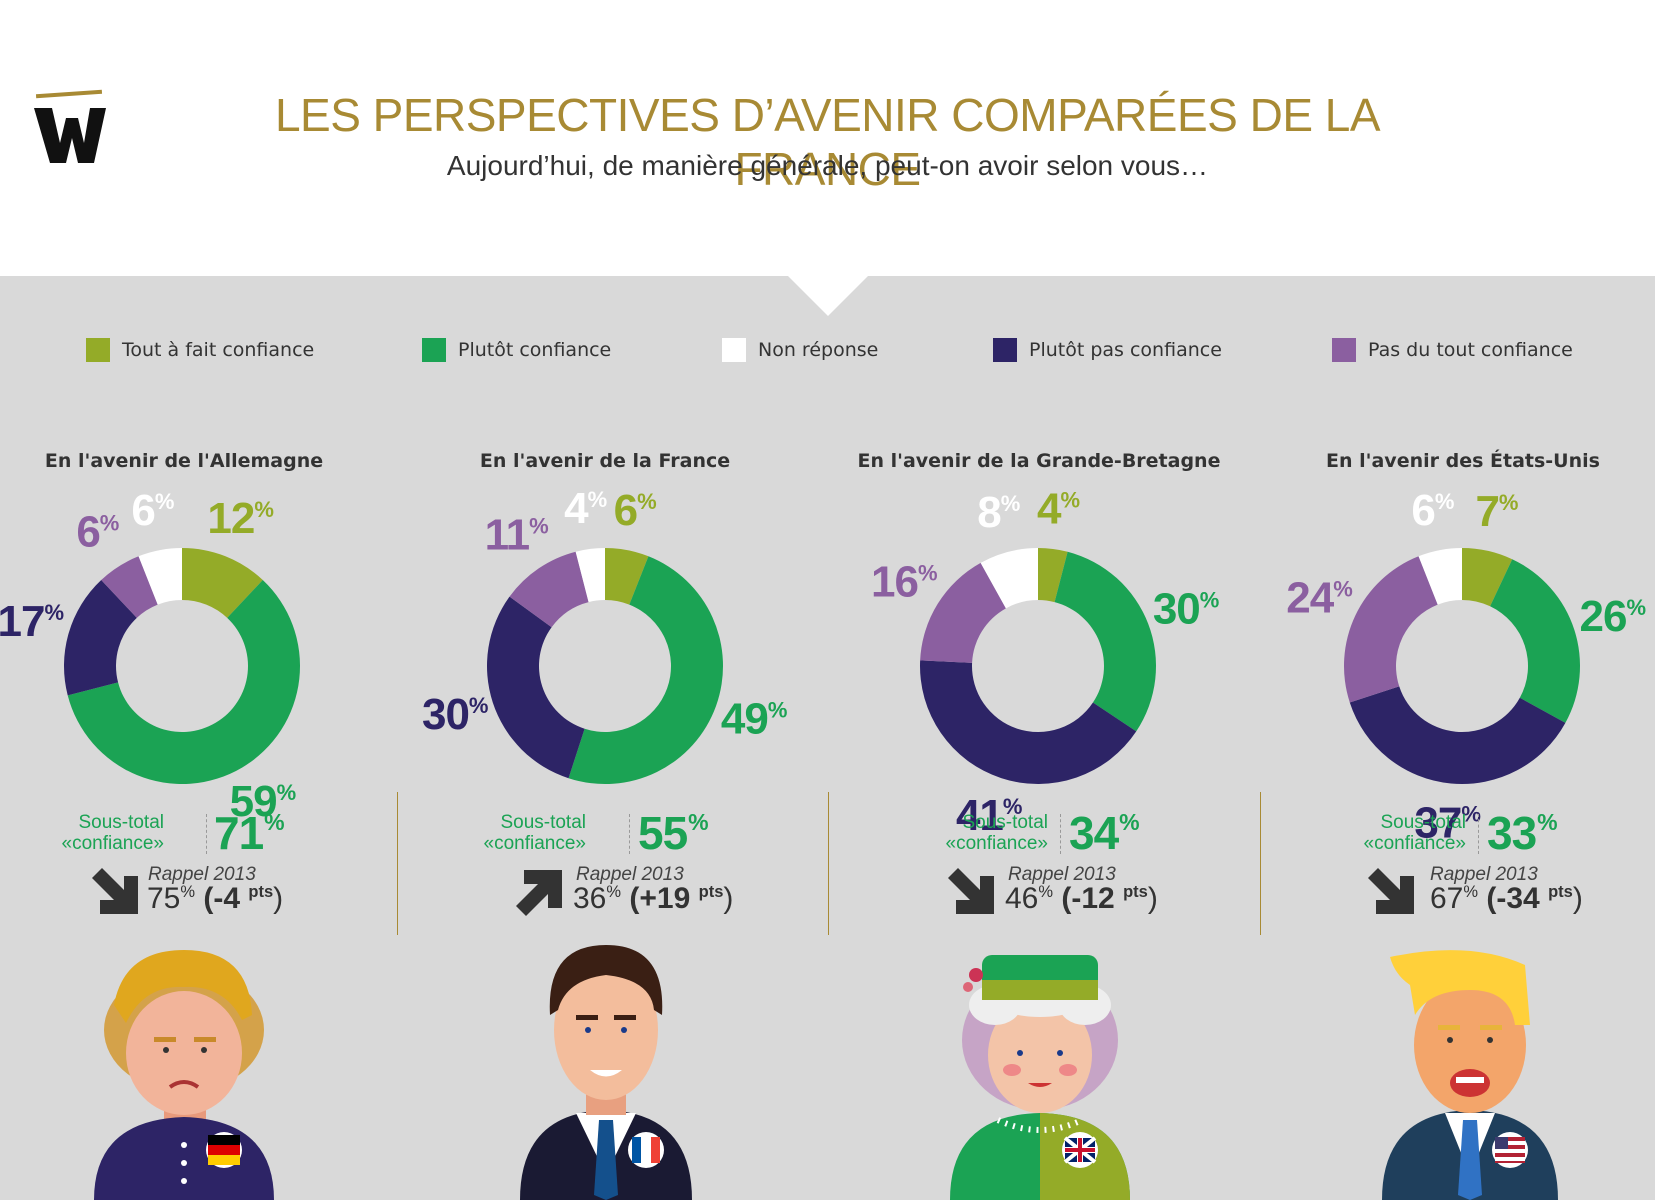  I want to click on rappel-value: 36% (+19 pts), so click(653, 898).